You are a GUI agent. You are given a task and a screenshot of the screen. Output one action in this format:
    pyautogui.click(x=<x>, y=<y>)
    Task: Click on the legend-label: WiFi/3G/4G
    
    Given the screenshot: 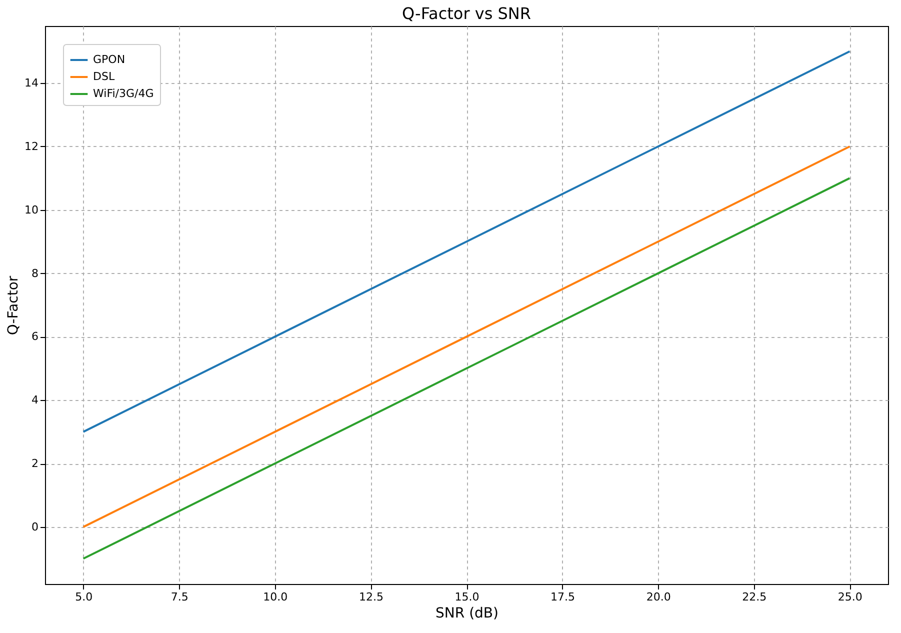 What is the action you would take?
    pyautogui.click(x=123, y=93)
    